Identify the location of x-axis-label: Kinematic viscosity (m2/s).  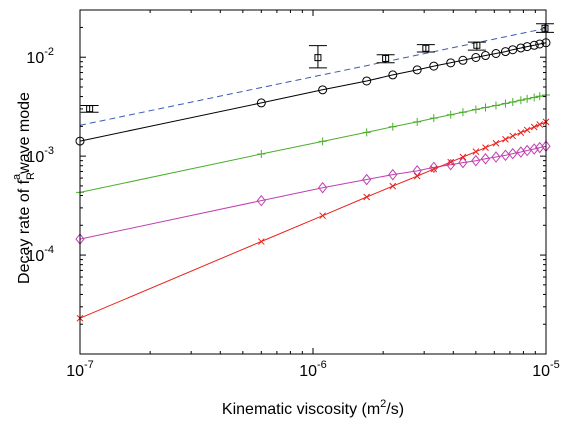
(313, 408).